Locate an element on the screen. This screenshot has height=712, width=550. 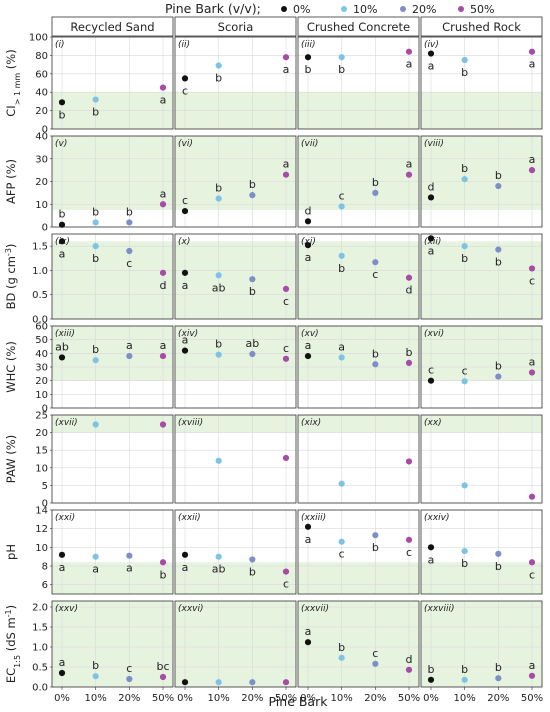
panel-label: (xxiii) is located at coordinates (313, 518).